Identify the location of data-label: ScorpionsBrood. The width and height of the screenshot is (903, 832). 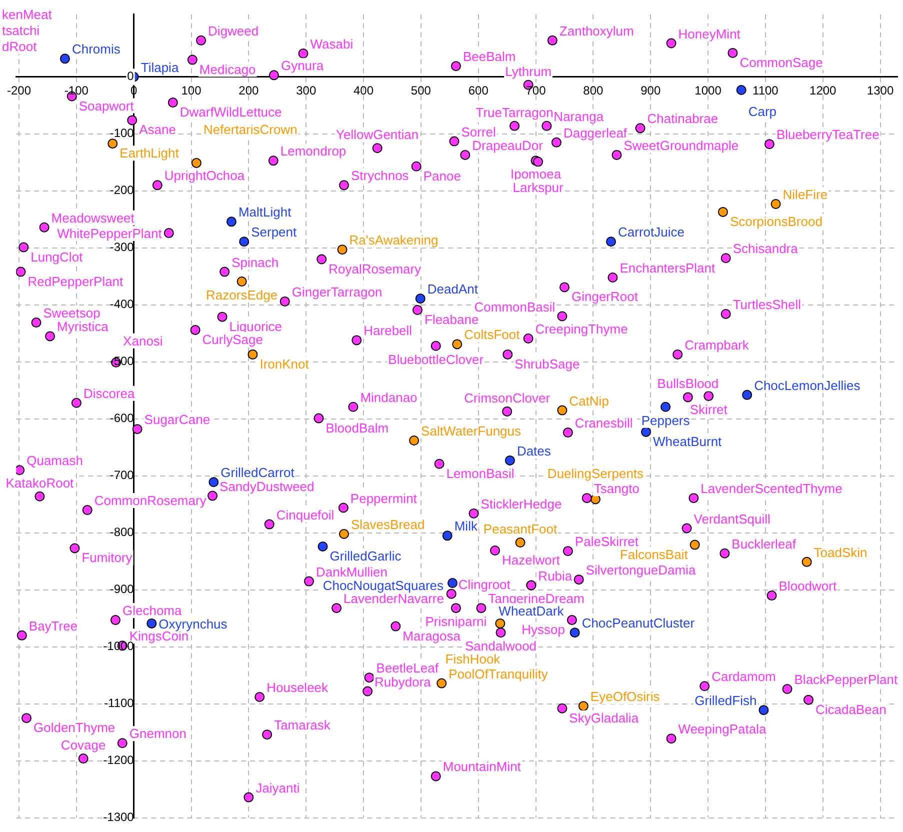
(776, 221).